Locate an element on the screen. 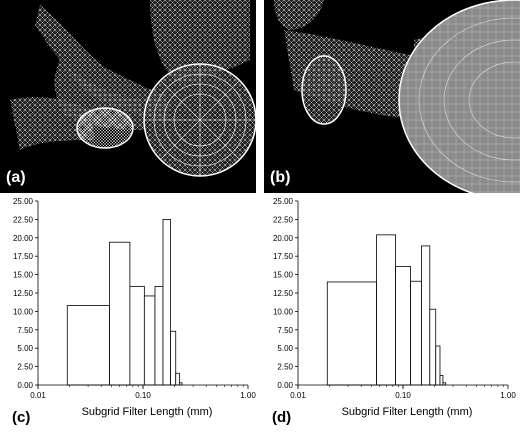  chart-c-label: (c) is located at coordinates (21, 417).